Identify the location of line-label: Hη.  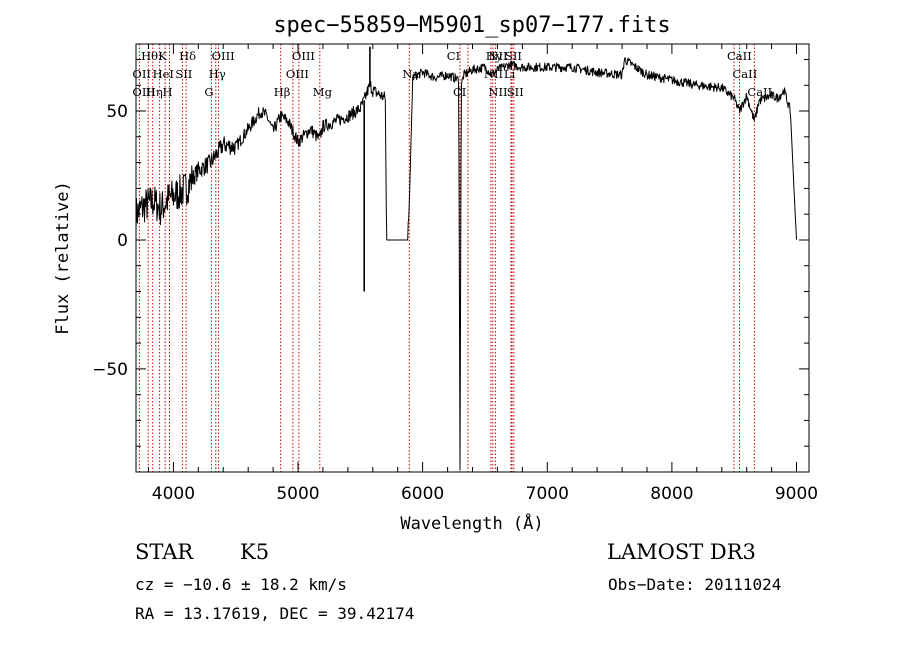
(154, 92).